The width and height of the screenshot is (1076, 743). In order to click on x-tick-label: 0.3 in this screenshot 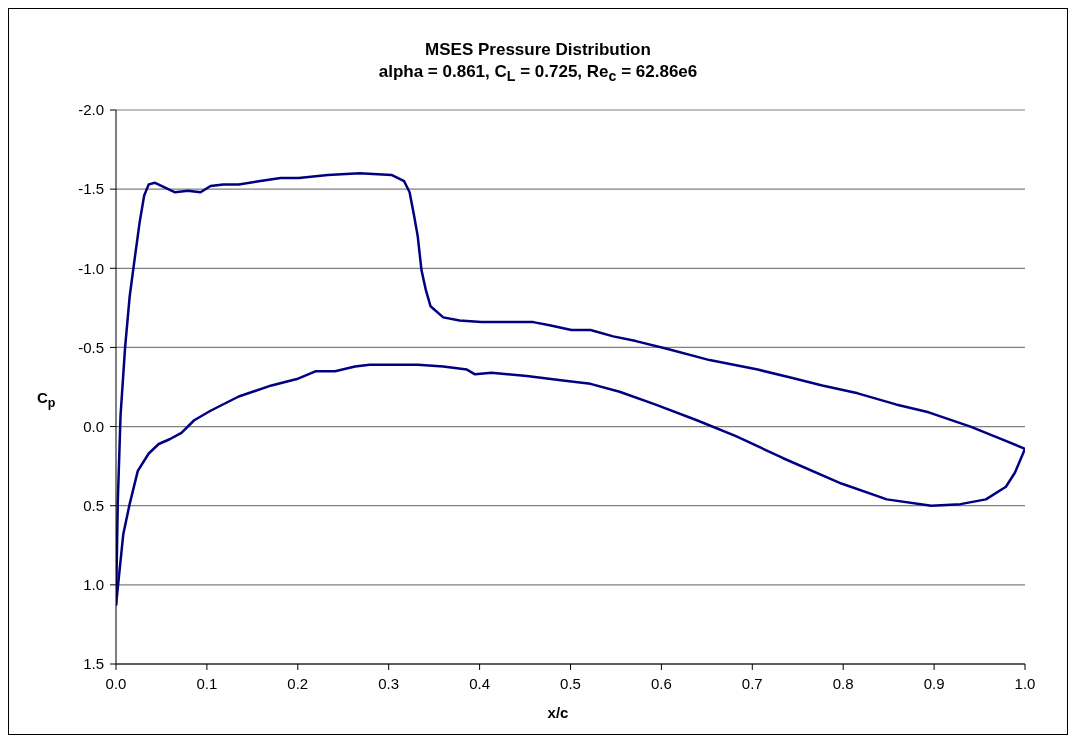, I will do `click(389, 683)`.